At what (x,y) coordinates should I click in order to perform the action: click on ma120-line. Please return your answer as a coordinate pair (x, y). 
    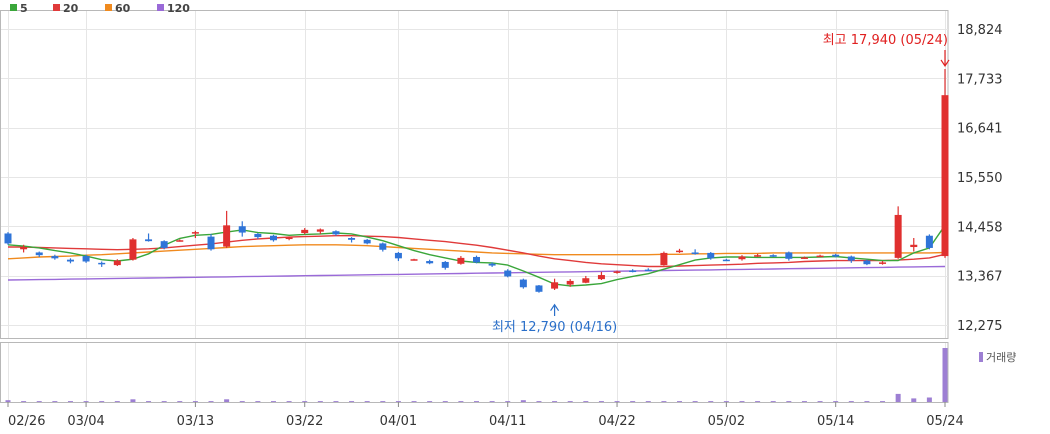
    Looking at the image, I should click on (476, 273).